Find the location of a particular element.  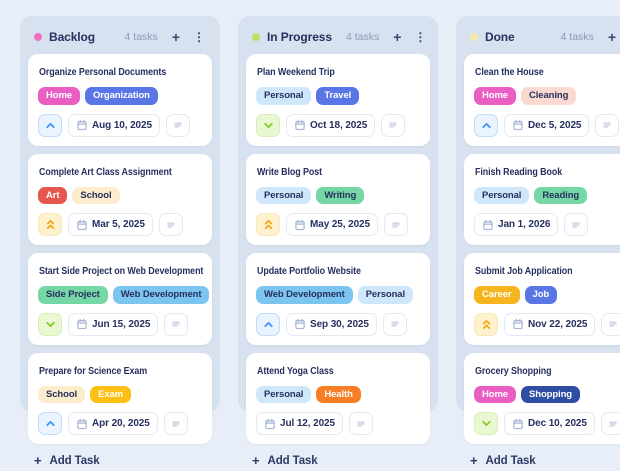

task-title: Update Portfolio Website is located at coordinates (309, 271).